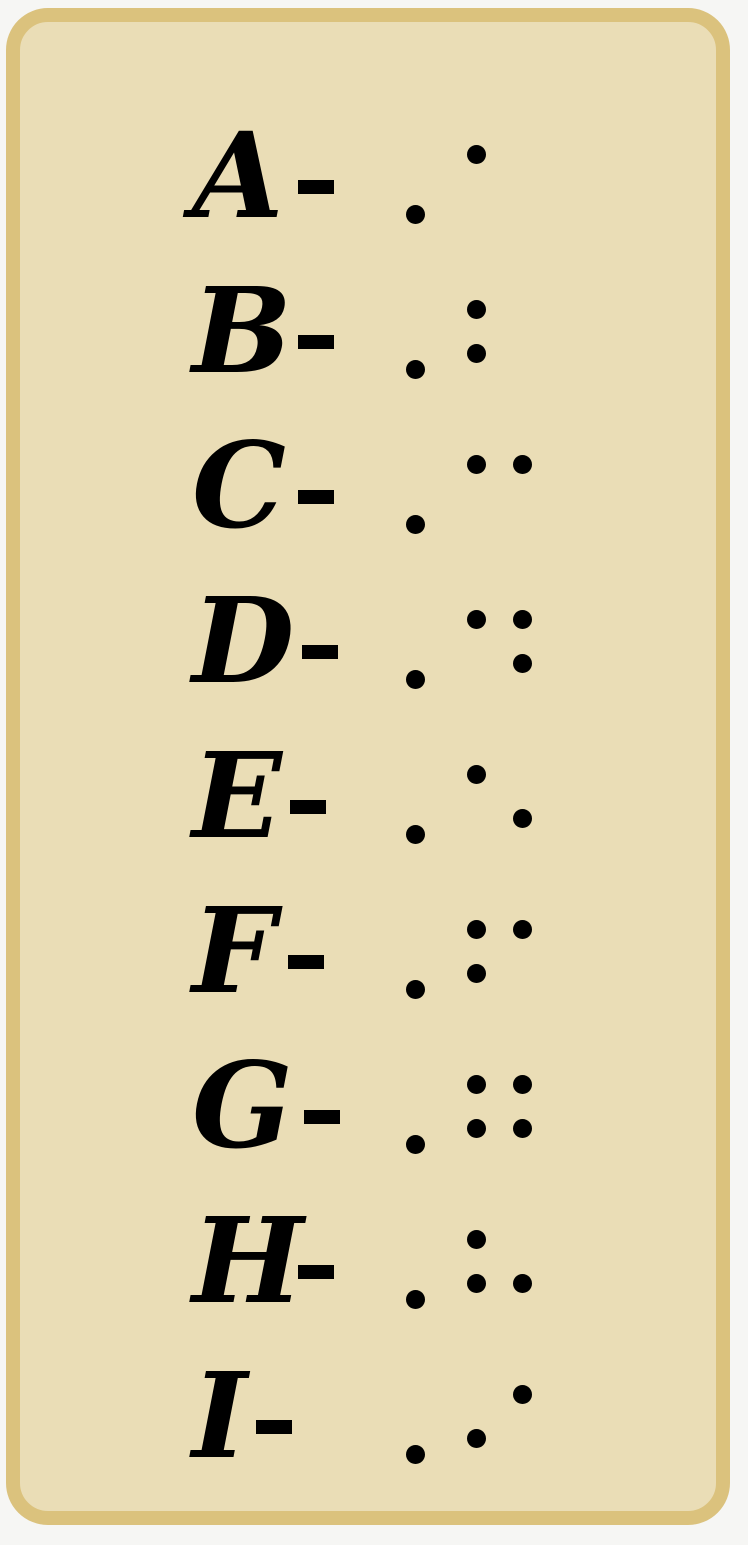  What do you see at coordinates (382, 1279) in the screenshot?
I see `braille-row-h: H` at bounding box center [382, 1279].